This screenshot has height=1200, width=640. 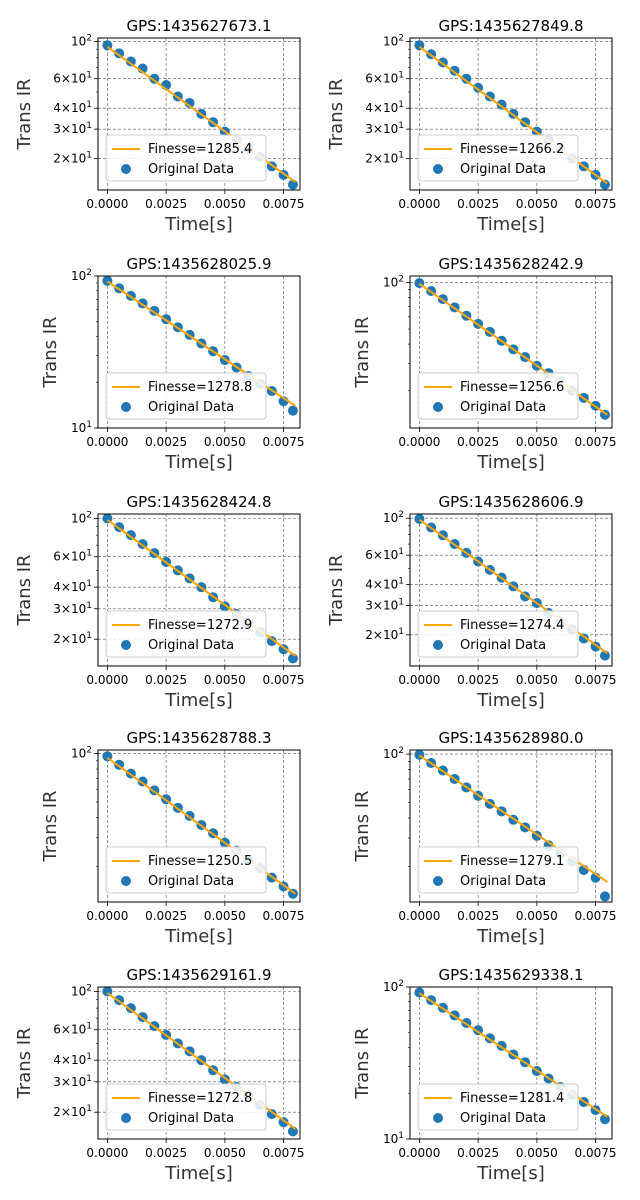 What do you see at coordinates (393, 1138) in the screenshot?
I see `y-tick-label: 101` at bounding box center [393, 1138].